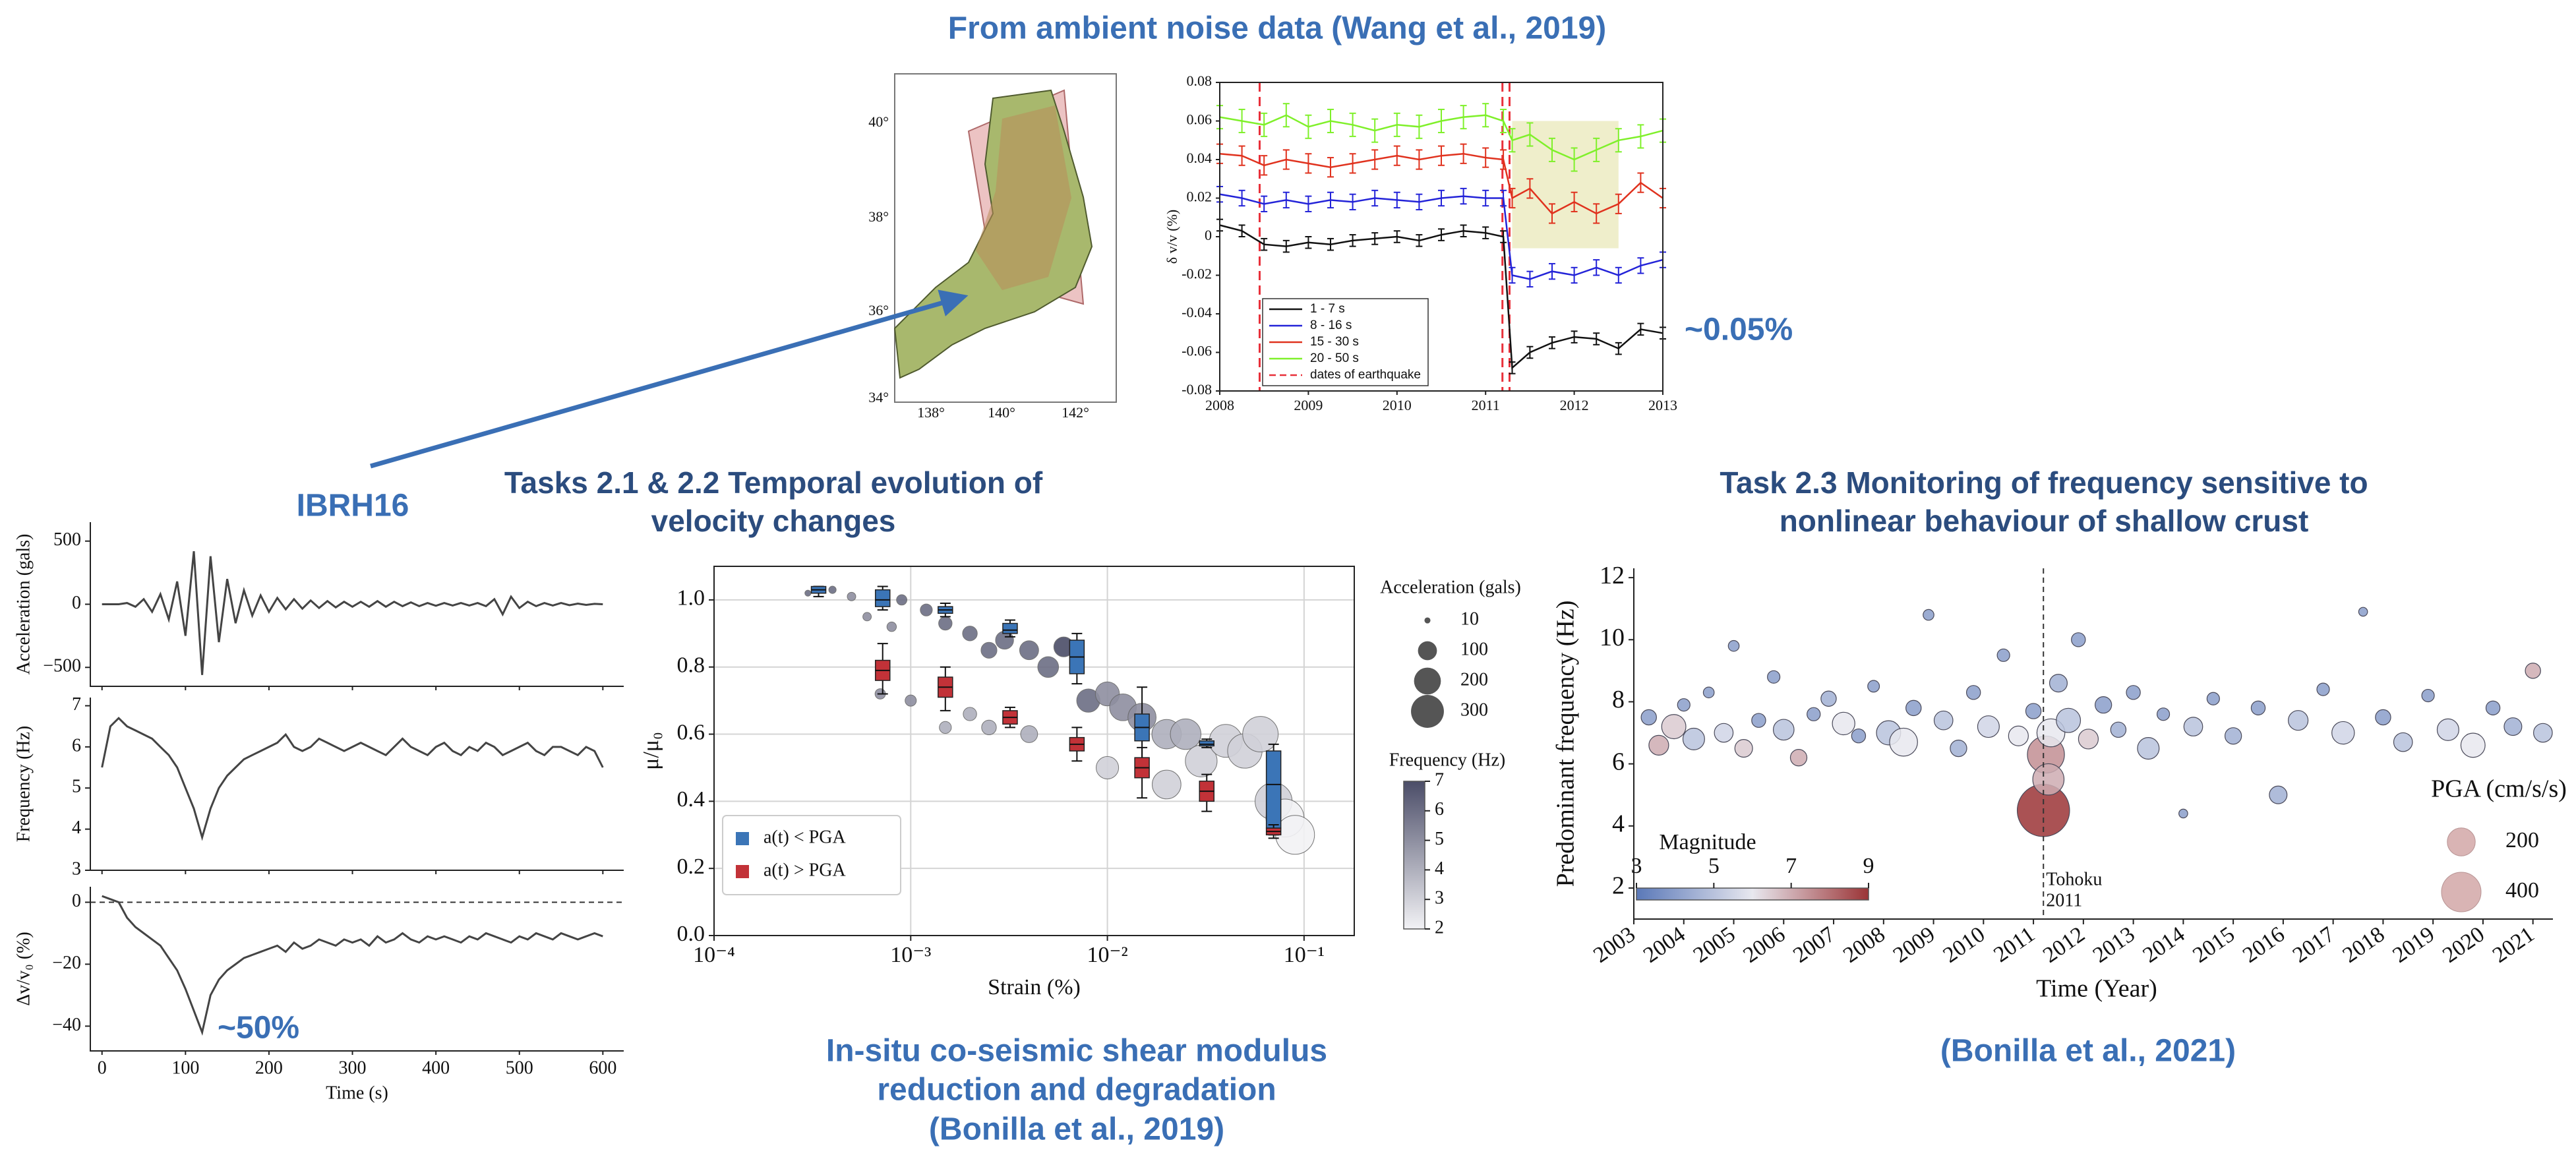 Image resolution: width=2576 pixels, height=1163 pixels. What do you see at coordinates (2499, 789) in the screenshot?
I see `size-legend-title: PGA (cm/s/s)` at bounding box center [2499, 789].